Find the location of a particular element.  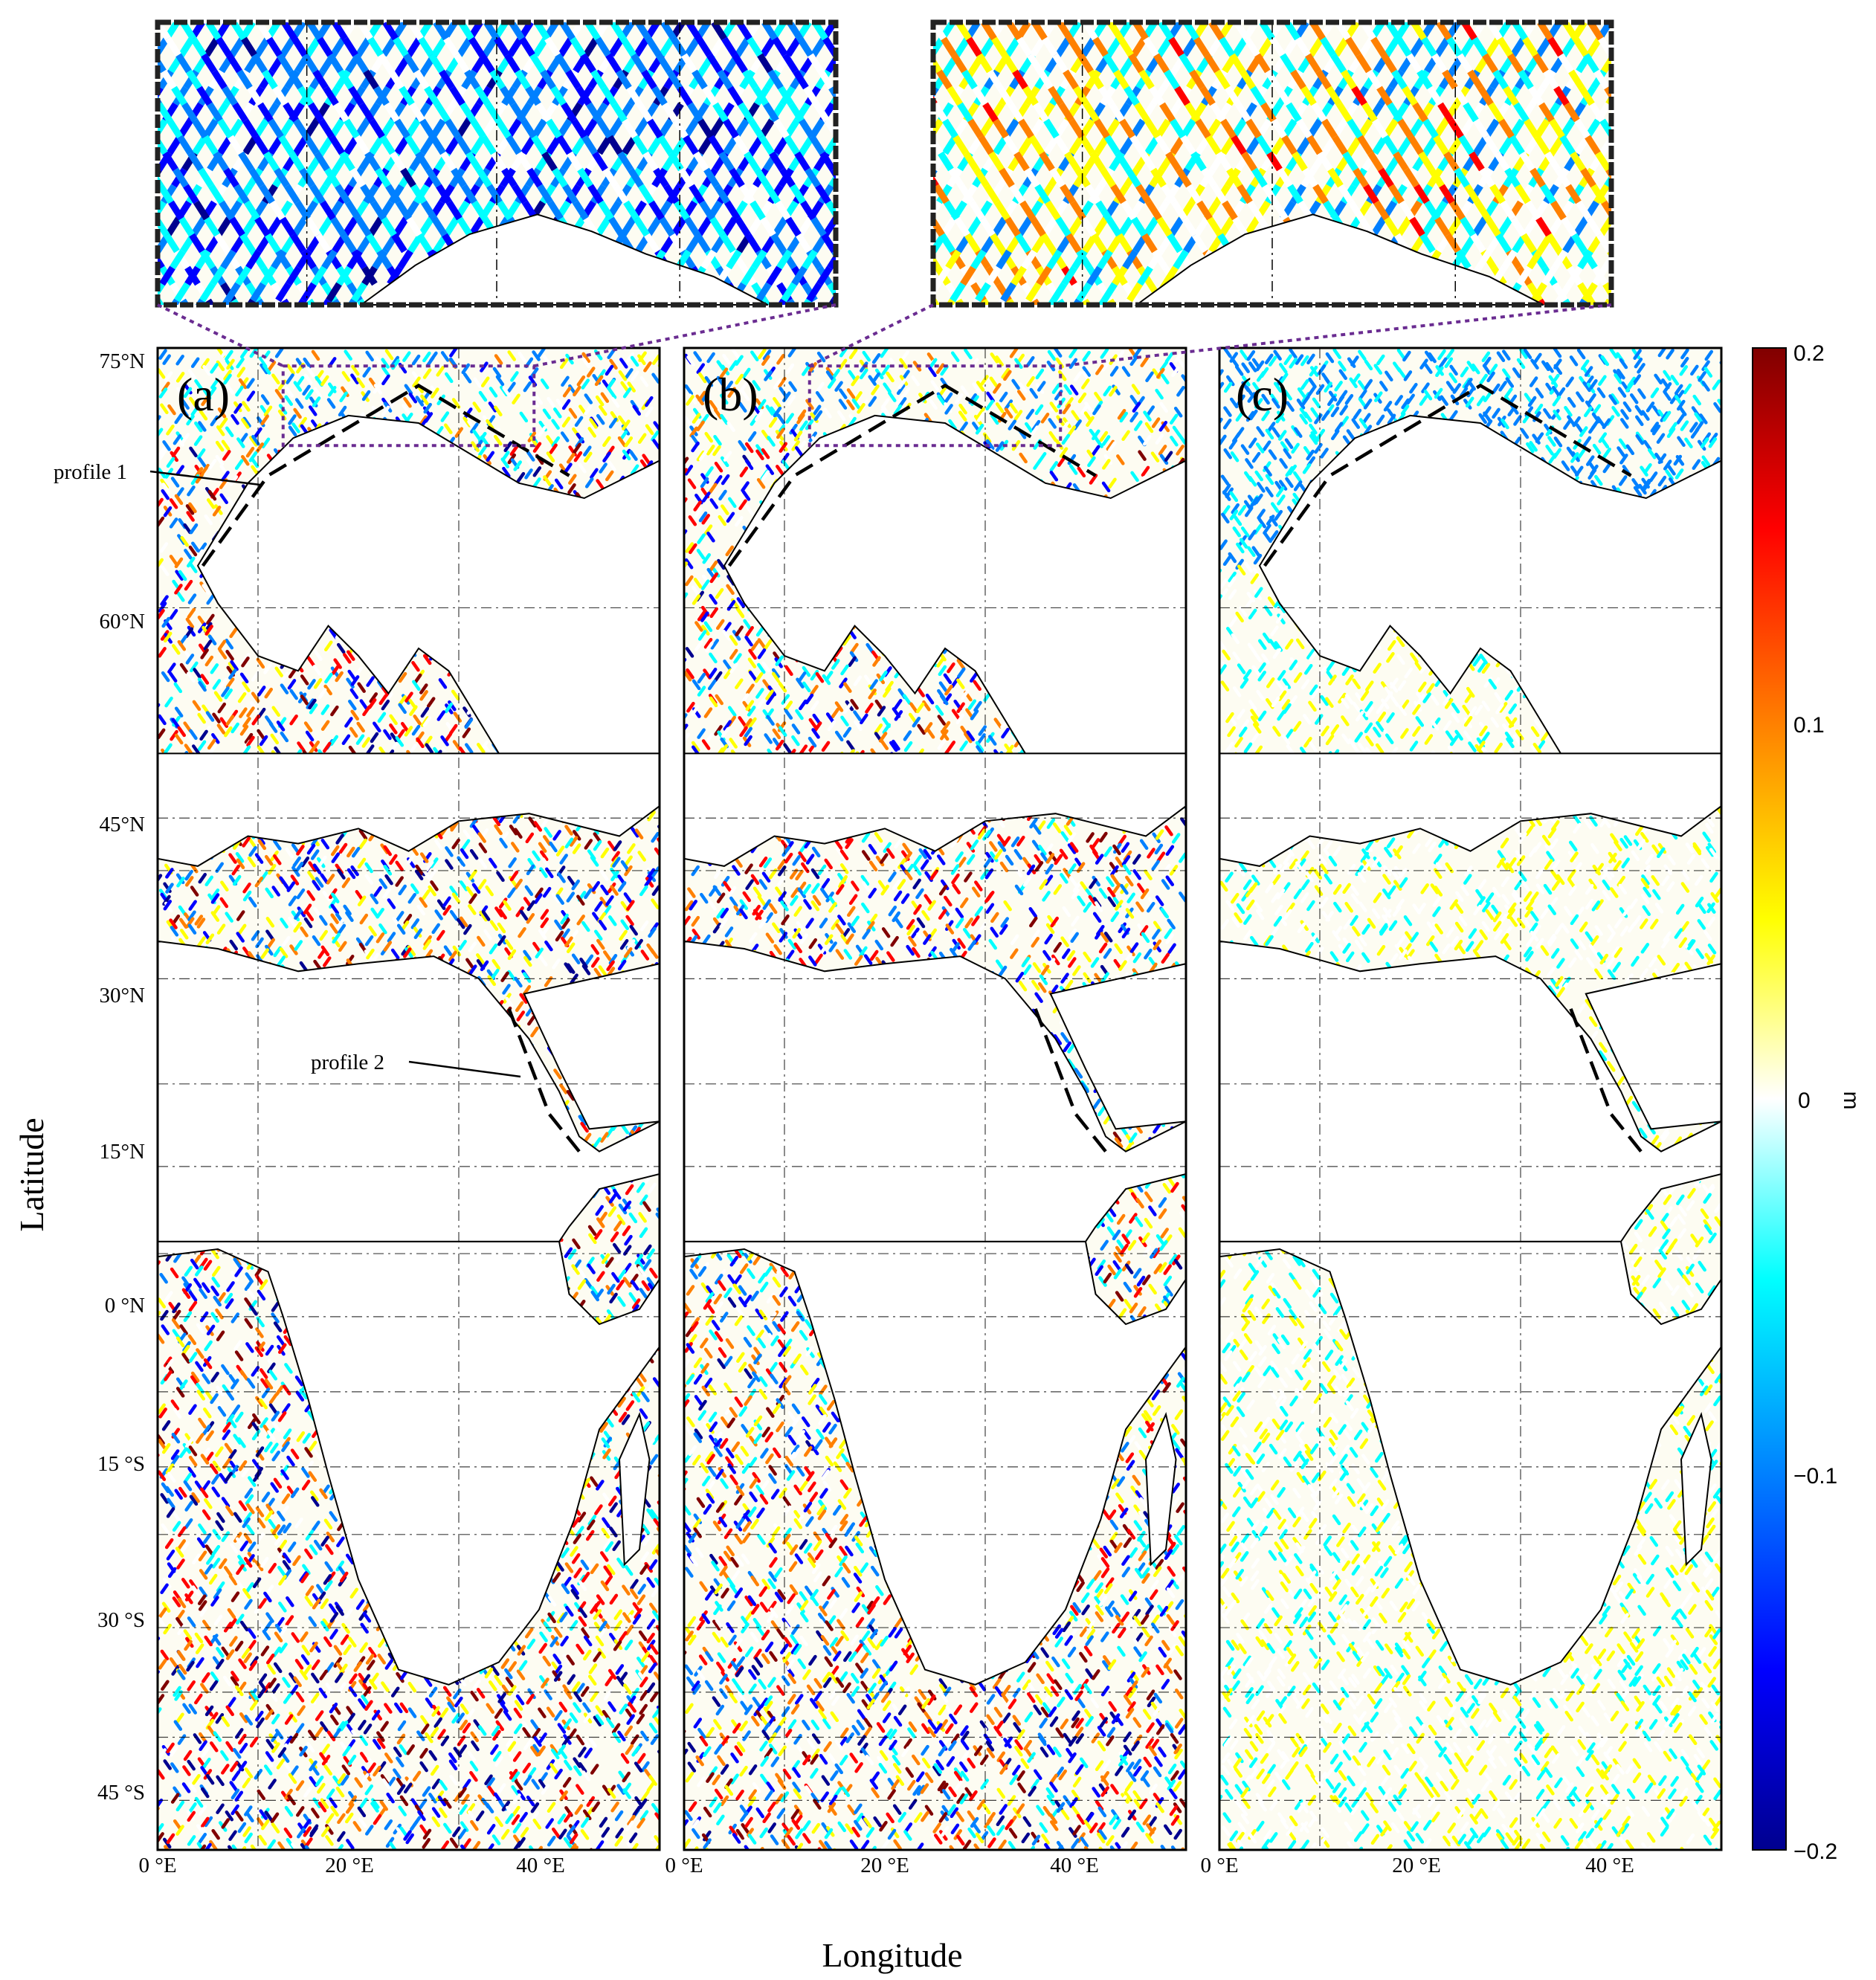

lon-tick-0-c: 0 °E is located at coordinates (1219, 1865).